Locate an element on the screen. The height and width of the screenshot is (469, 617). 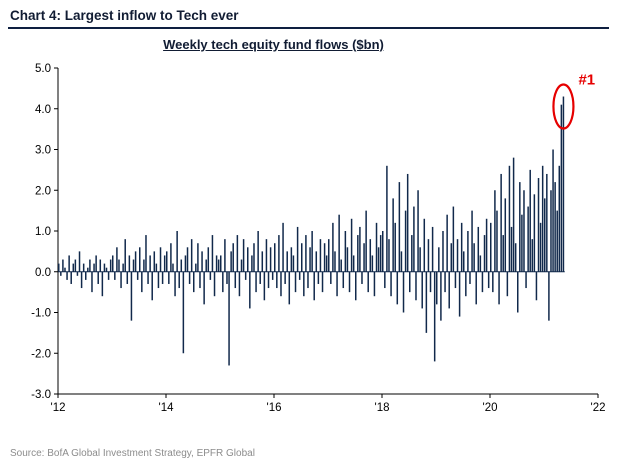
x-tick-label: '18 is located at coordinates (382, 408).